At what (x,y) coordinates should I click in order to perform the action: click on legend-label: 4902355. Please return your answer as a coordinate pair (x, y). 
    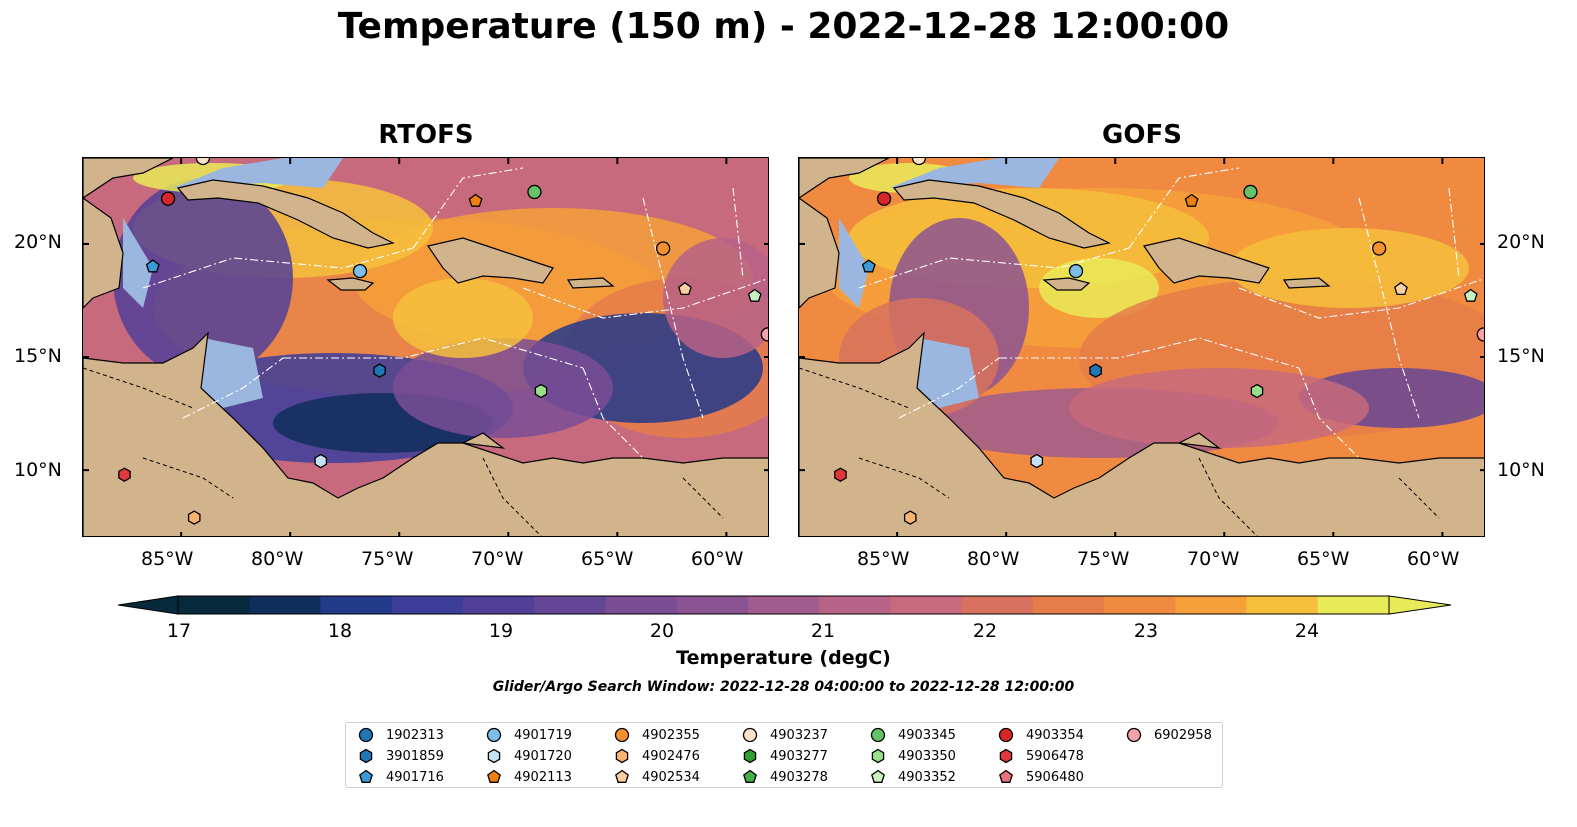
    Looking at the image, I should click on (671, 735).